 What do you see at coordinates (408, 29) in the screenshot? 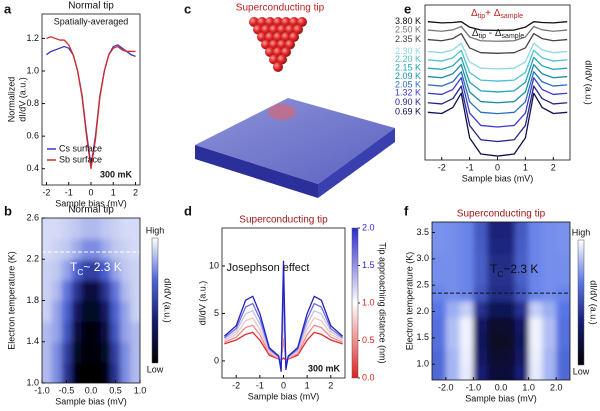
I see `series-label: 2.50 K` at bounding box center [408, 29].